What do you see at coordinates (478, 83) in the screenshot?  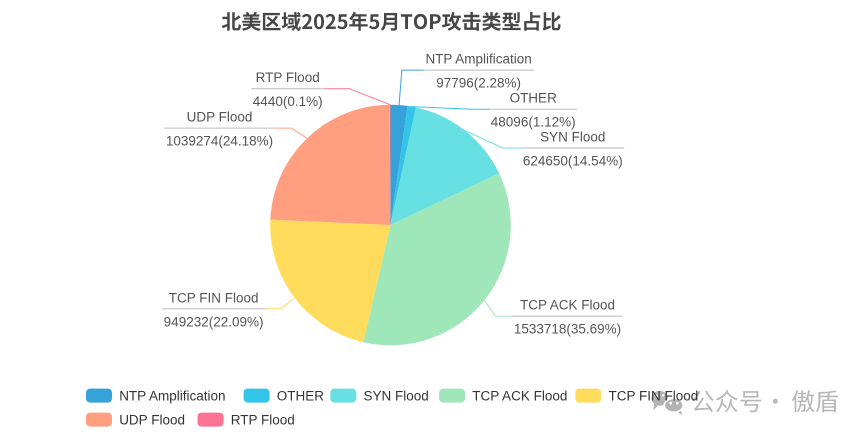 I see `svg-text: 97796(2.28%)` at bounding box center [478, 83].